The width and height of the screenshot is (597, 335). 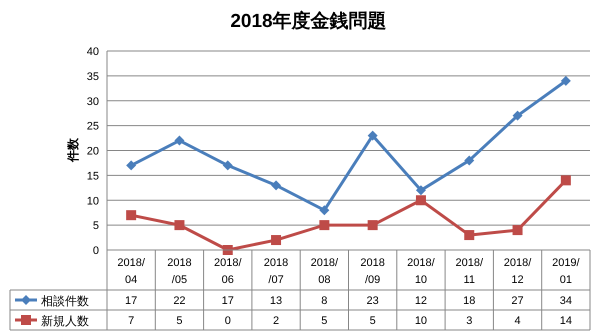 I want to click on chart-title: 2018年度金銭問題, so click(x=308, y=21).